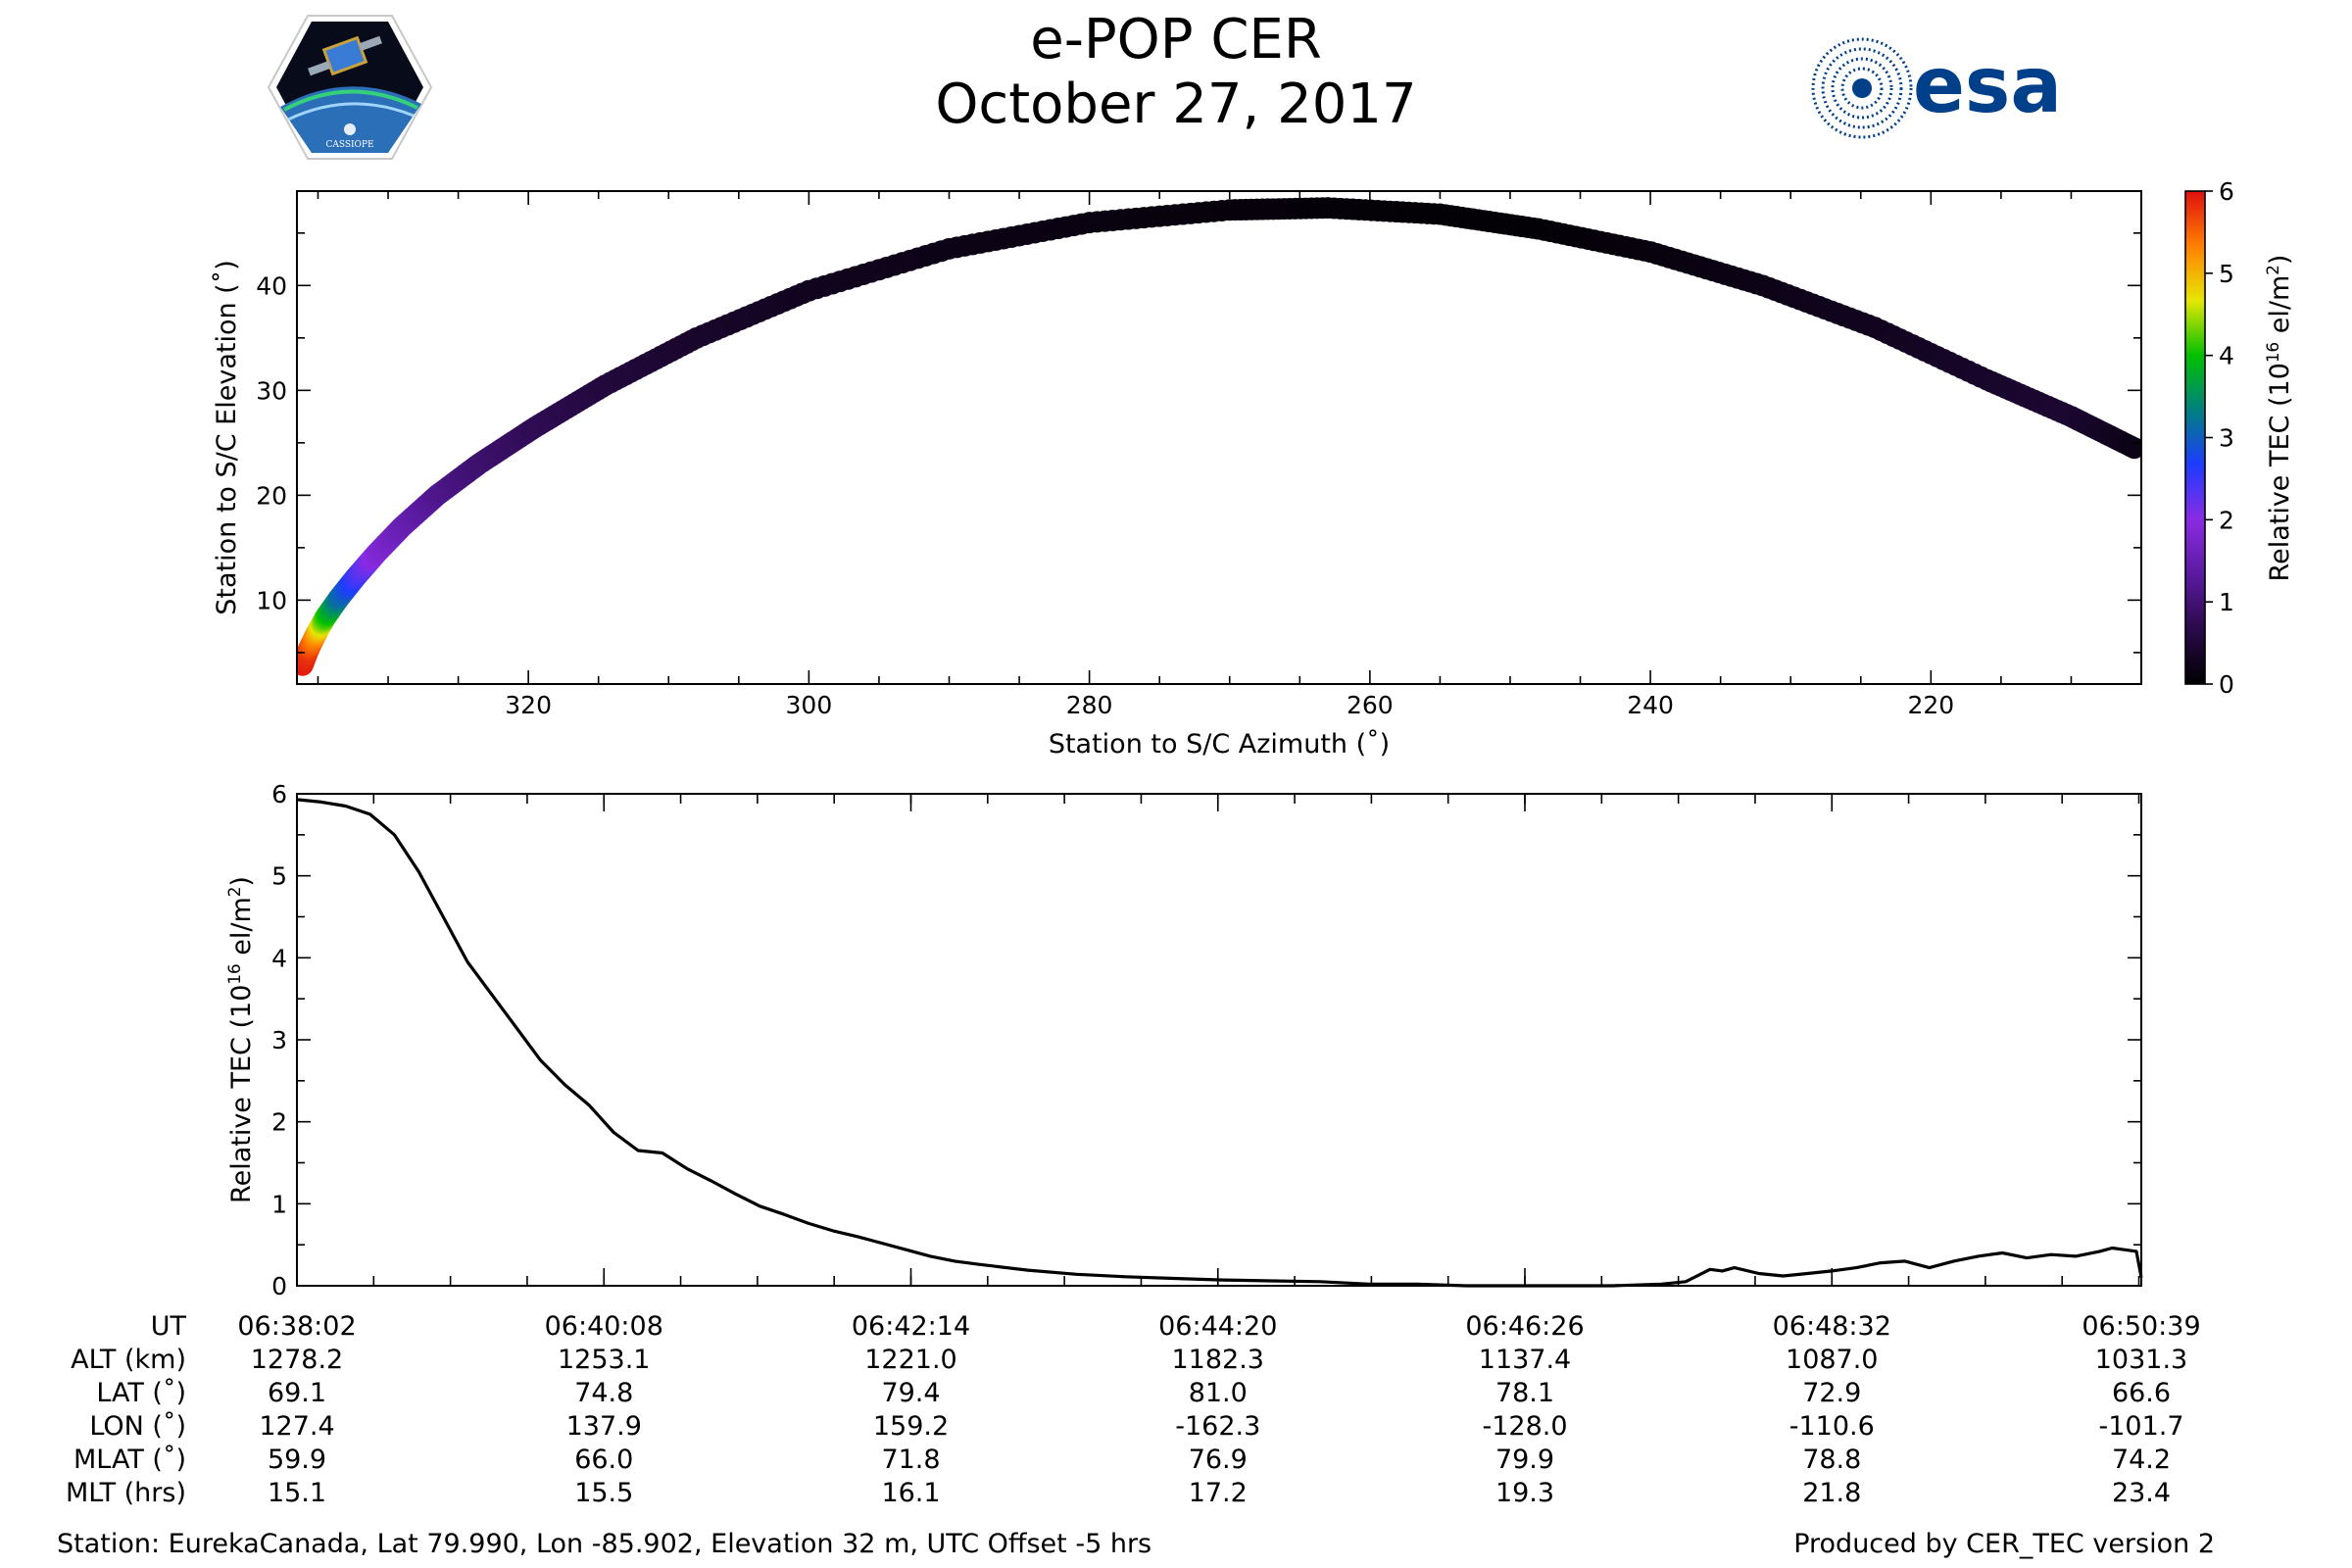 The width and height of the screenshot is (2352, 1568). What do you see at coordinates (2141, 1326) in the screenshot?
I see `table-cell: 06:50:39` at bounding box center [2141, 1326].